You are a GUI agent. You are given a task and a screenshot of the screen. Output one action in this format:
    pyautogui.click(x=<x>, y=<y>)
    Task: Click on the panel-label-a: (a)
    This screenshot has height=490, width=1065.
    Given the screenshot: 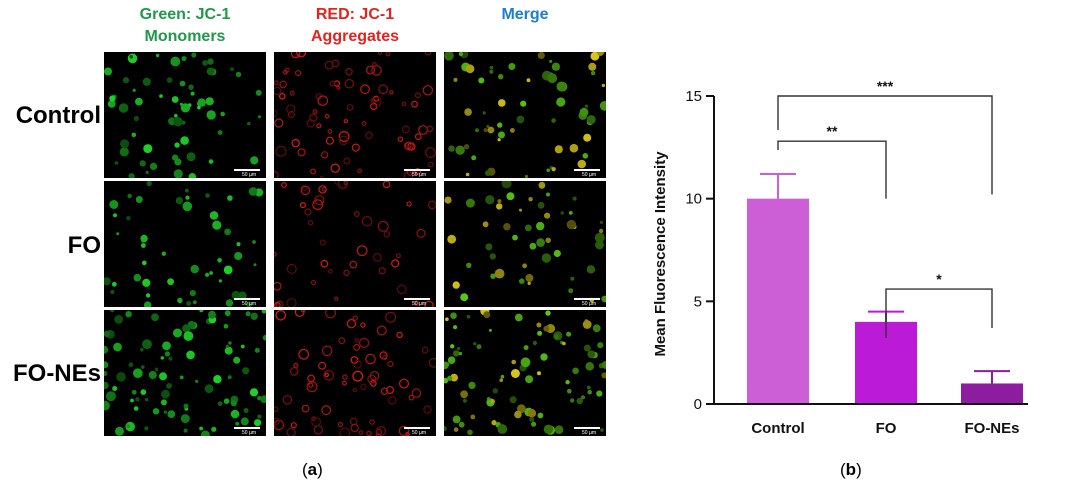 What is the action you would take?
    pyautogui.click(x=312, y=470)
    